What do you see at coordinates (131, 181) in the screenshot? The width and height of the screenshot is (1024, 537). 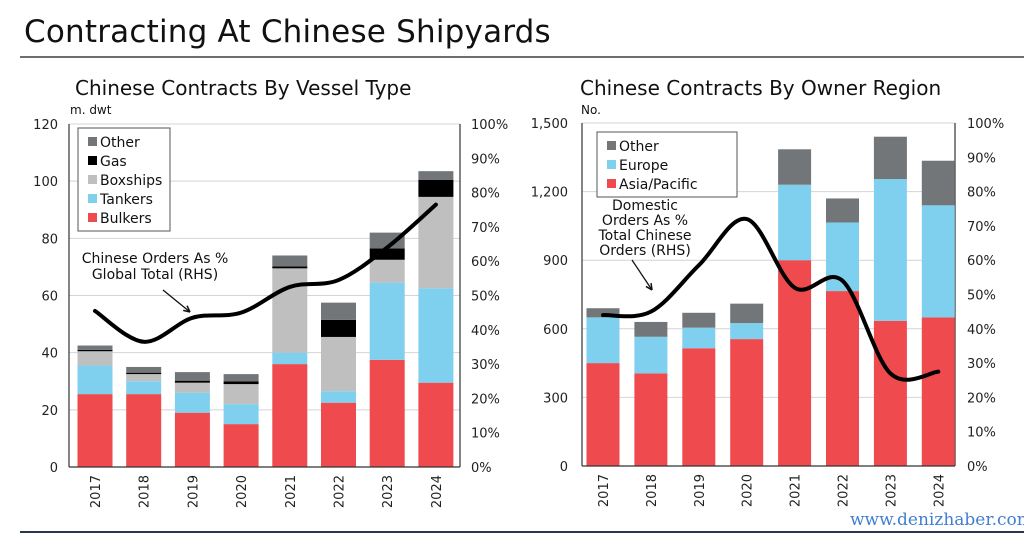 I see `legend-label: Boxships` at bounding box center [131, 181].